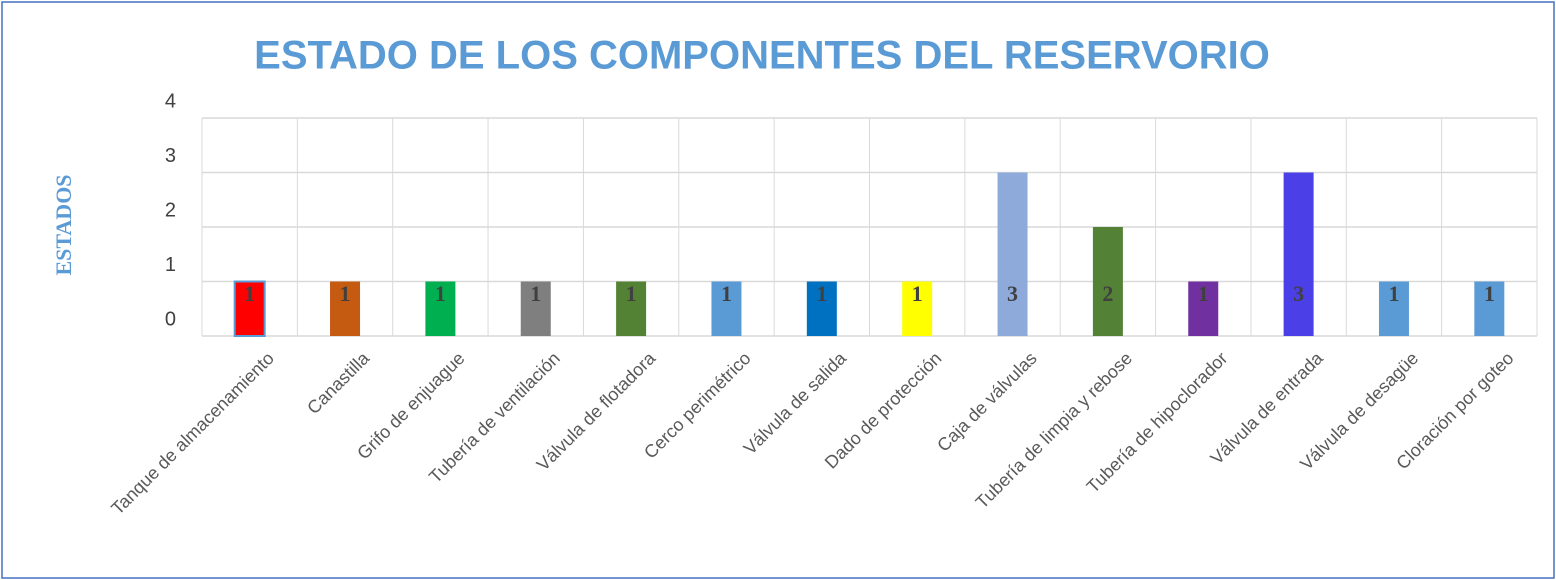 The height and width of the screenshot is (580, 1556). Describe the element at coordinates (170, 210) in the screenshot. I see `y-tick-label: 2` at that location.